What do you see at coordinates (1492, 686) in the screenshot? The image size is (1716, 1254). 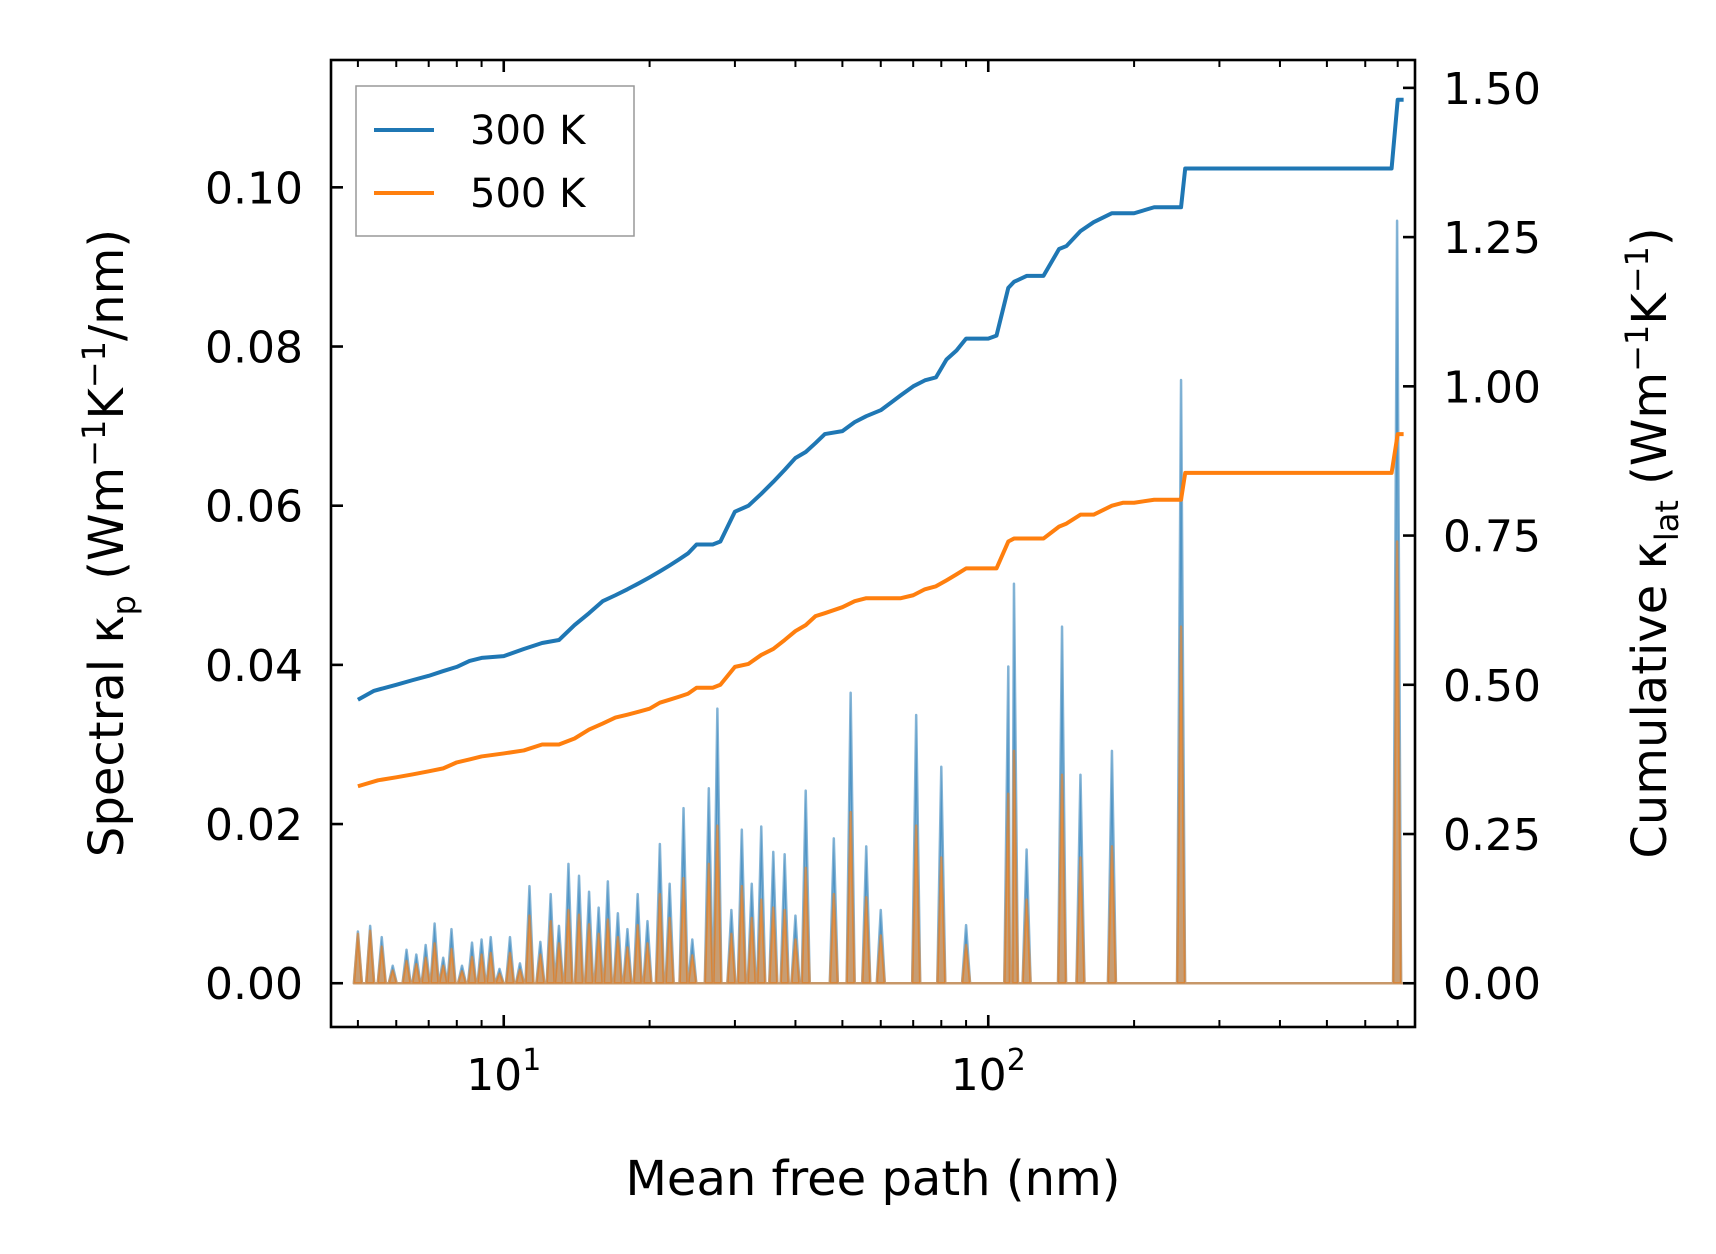 I see `right-tick-label: 0.50` at bounding box center [1492, 686].